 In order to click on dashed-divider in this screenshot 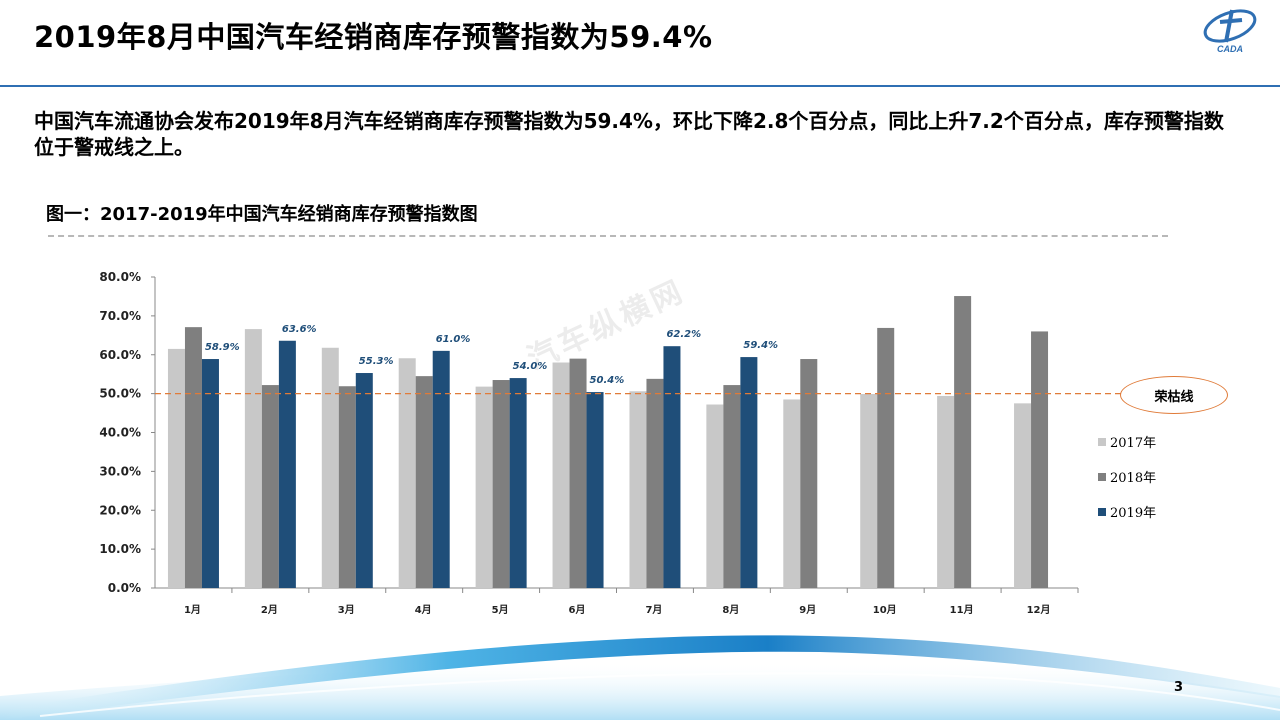, I will do `click(608, 236)`.